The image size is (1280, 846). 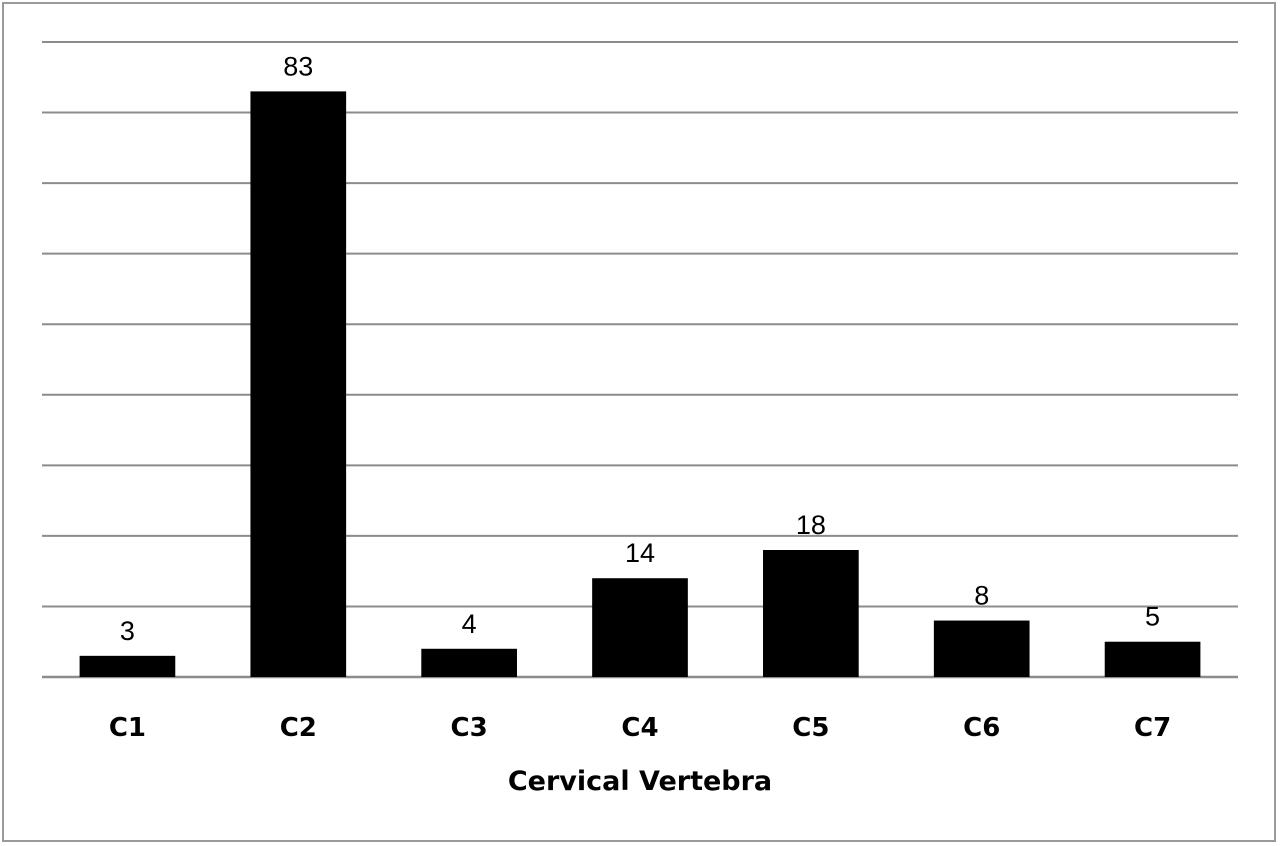 What do you see at coordinates (127, 666) in the screenshot?
I see `bar-c1` at bounding box center [127, 666].